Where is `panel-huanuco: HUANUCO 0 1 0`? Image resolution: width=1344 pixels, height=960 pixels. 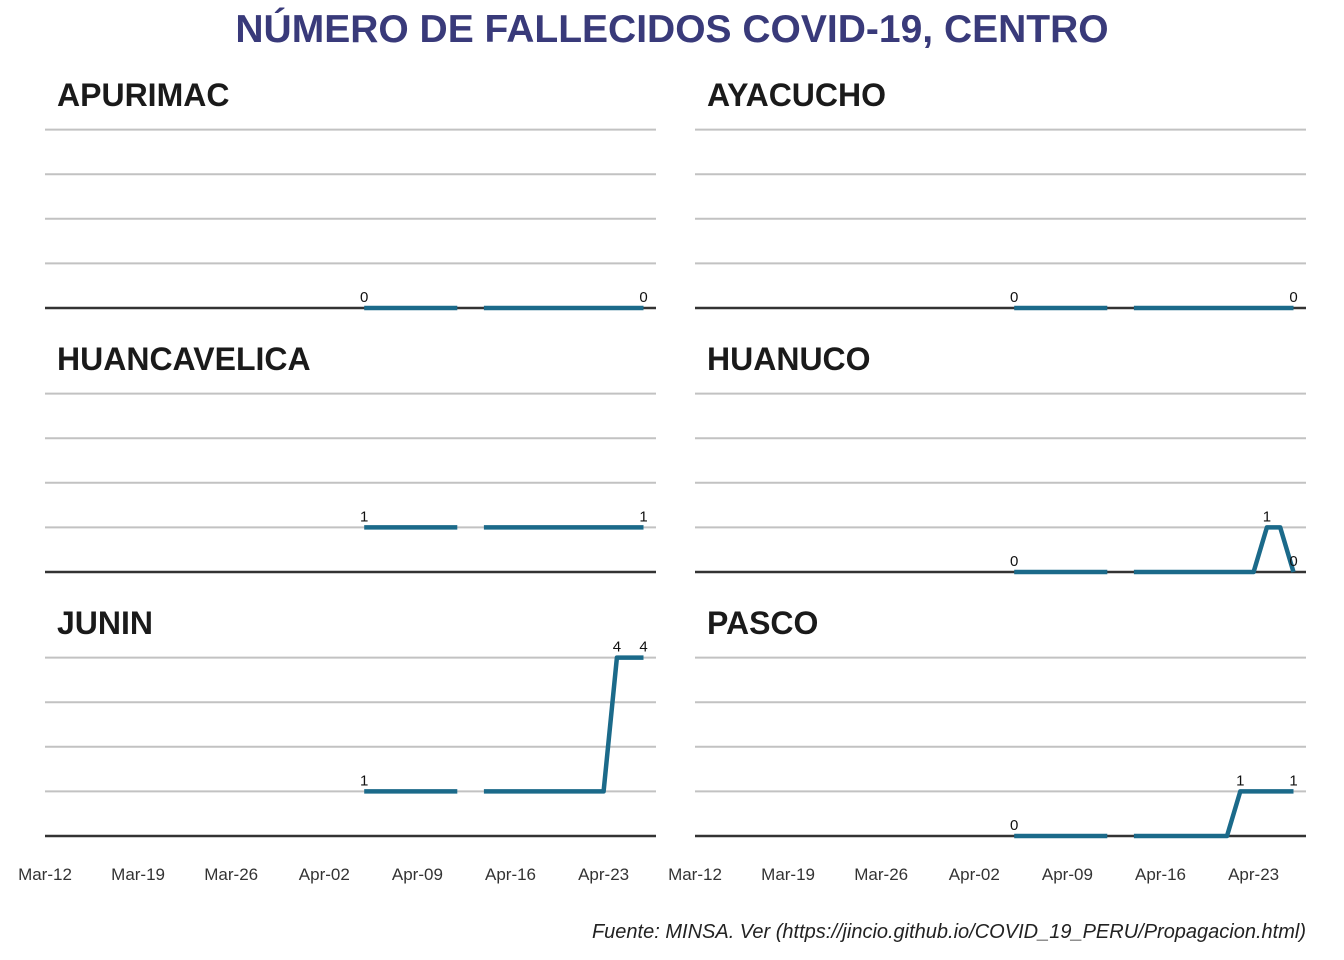
panel-huanuco: HUANUCO 0 1 0 is located at coordinates (1000, 458).